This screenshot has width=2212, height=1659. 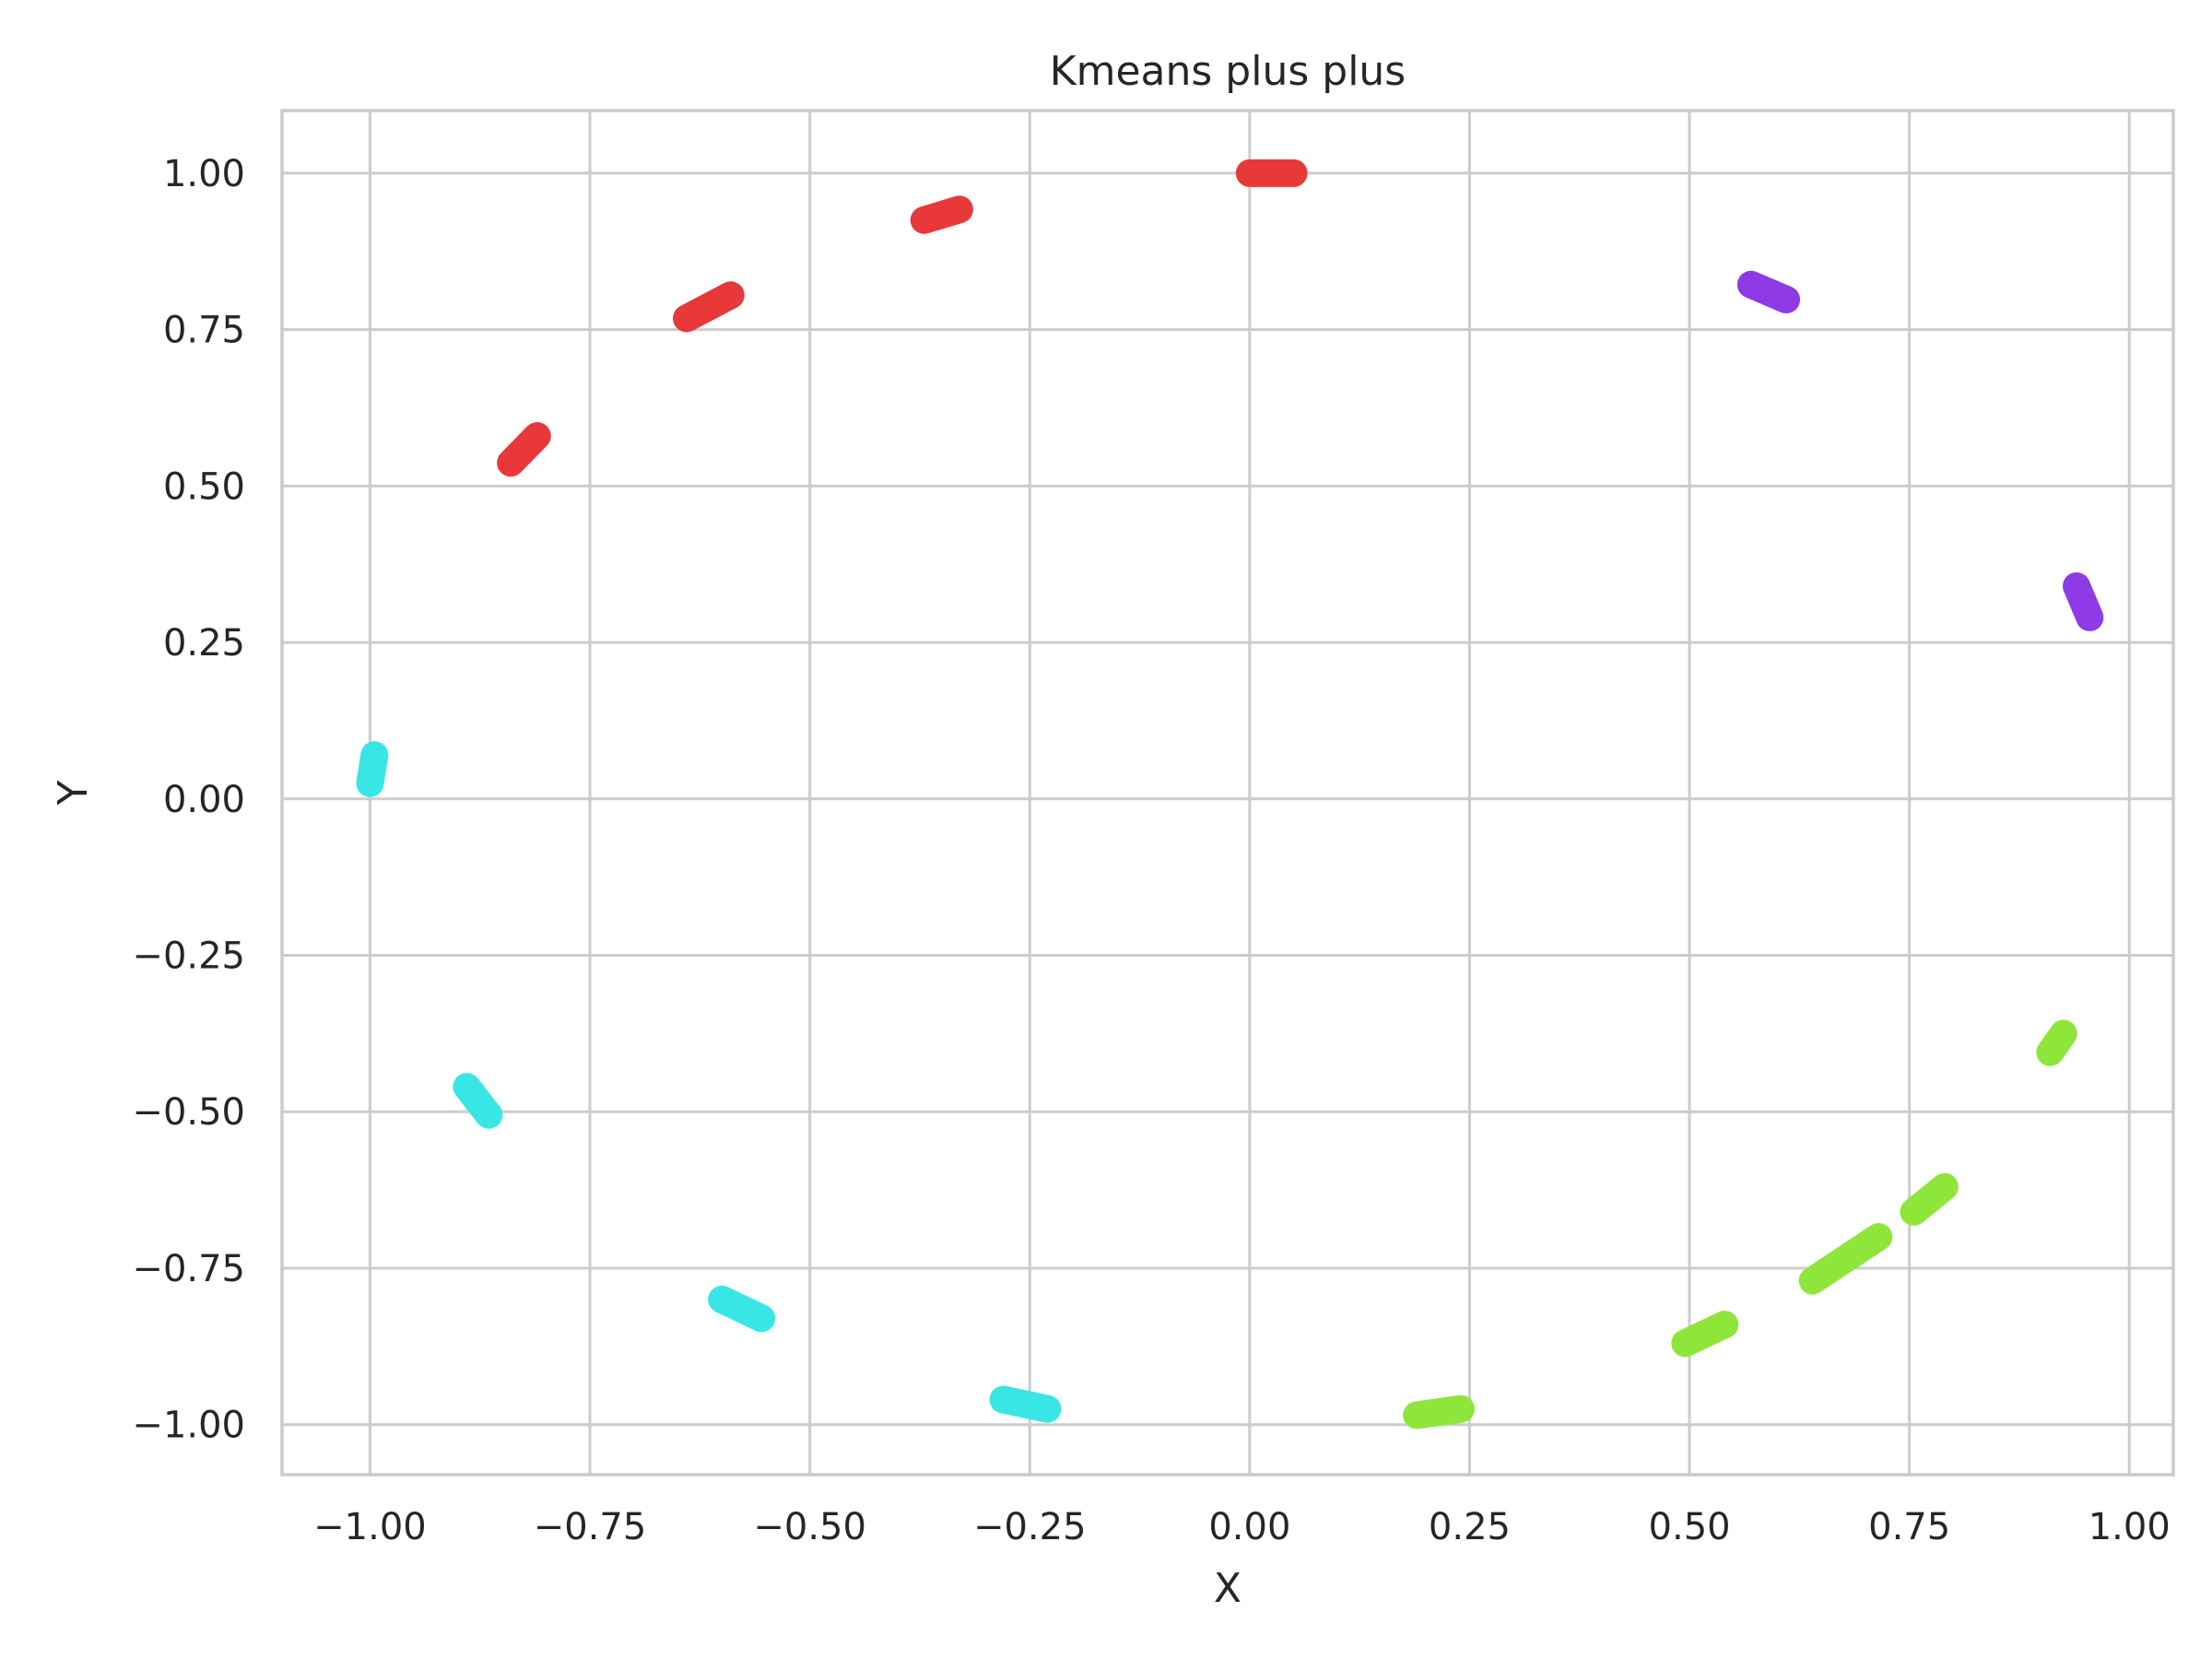 What do you see at coordinates (809, 1527) in the screenshot?
I see `x-tick-label: −0.50` at bounding box center [809, 1527].